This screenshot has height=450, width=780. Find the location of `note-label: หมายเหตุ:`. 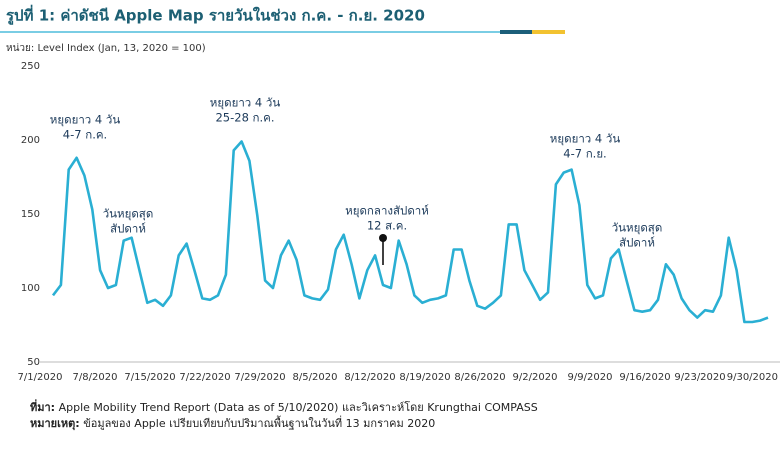

note-label: หมายเหตุ: is located at coordinates (55, 424).